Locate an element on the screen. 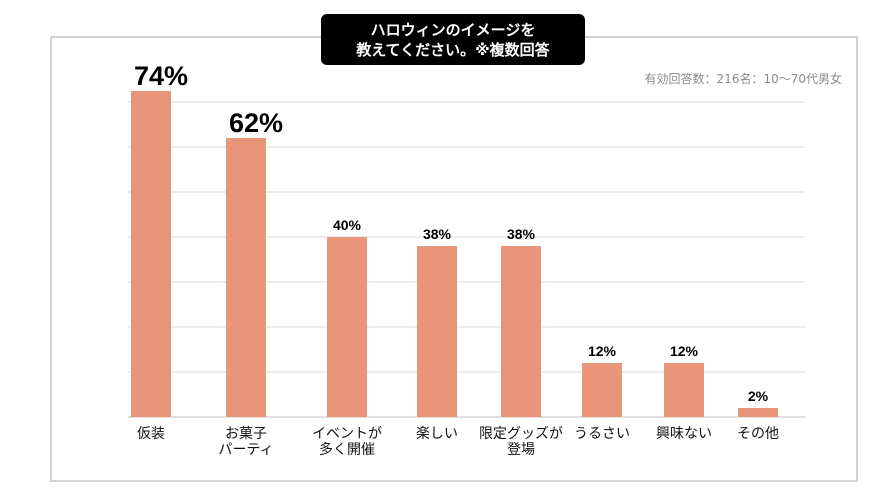 The width and height of the screenshot is (895, 499). x-tick-label: うるさい is located at coordinates (602, 434).